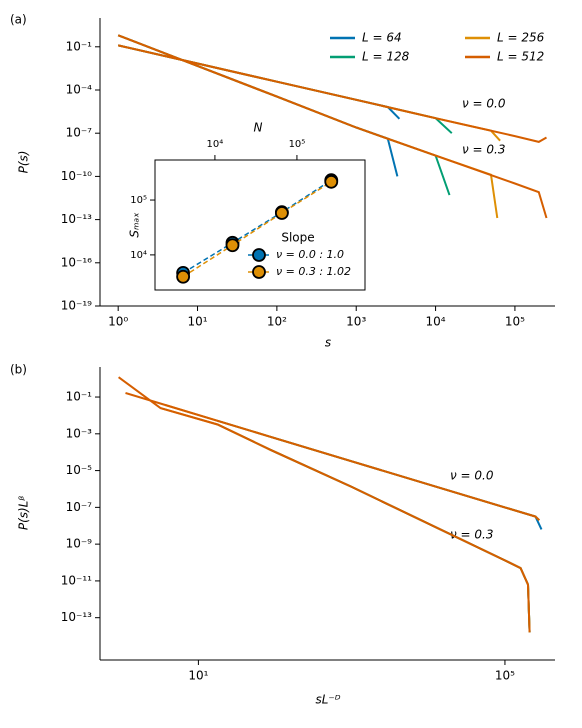  I want to click on panel-label: (a), so click(18, 20).